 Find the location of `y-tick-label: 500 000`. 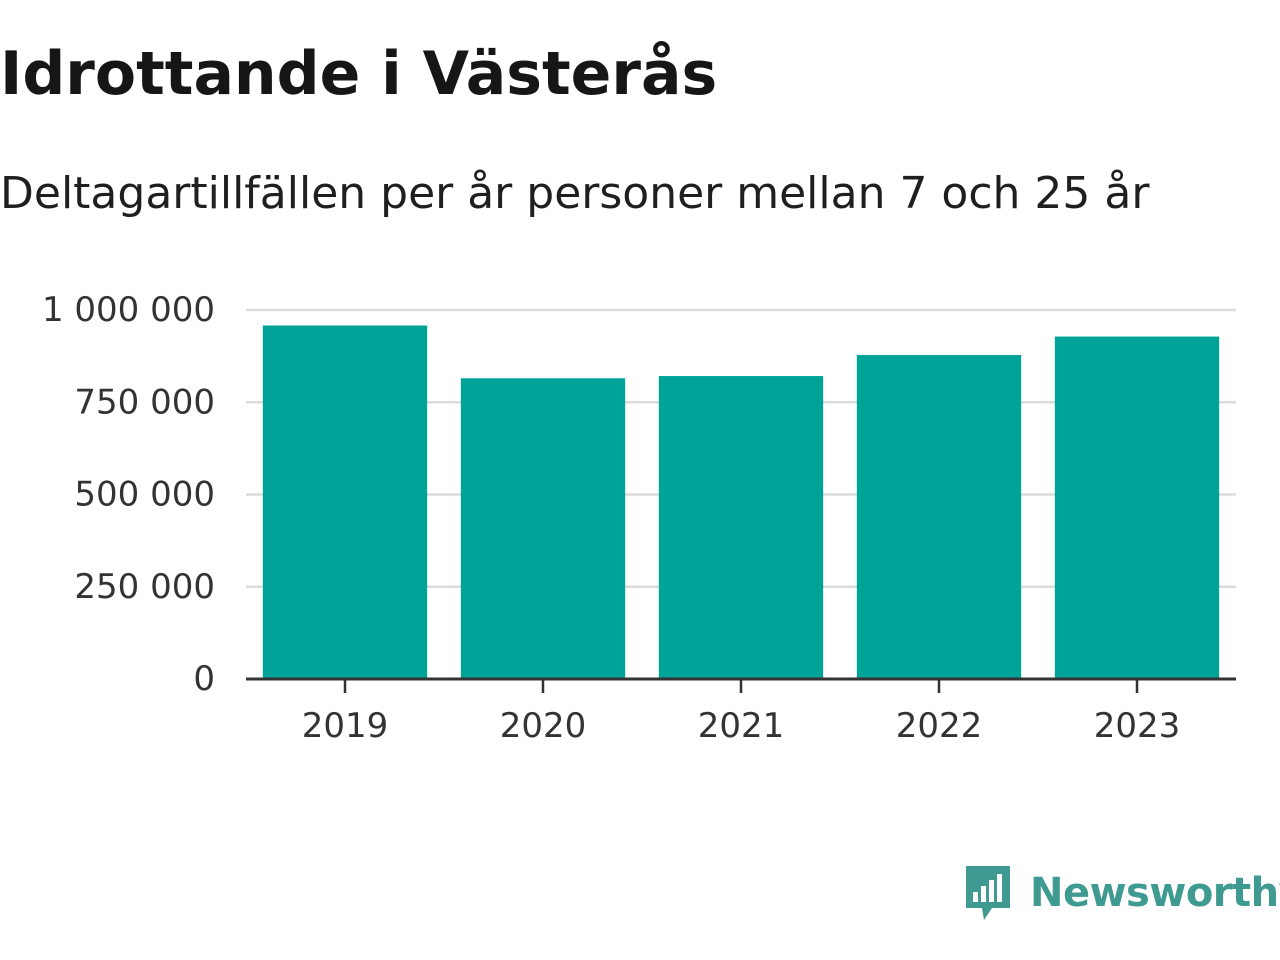

y-tick-label: 500 000 is located at coordinates (144, 495).